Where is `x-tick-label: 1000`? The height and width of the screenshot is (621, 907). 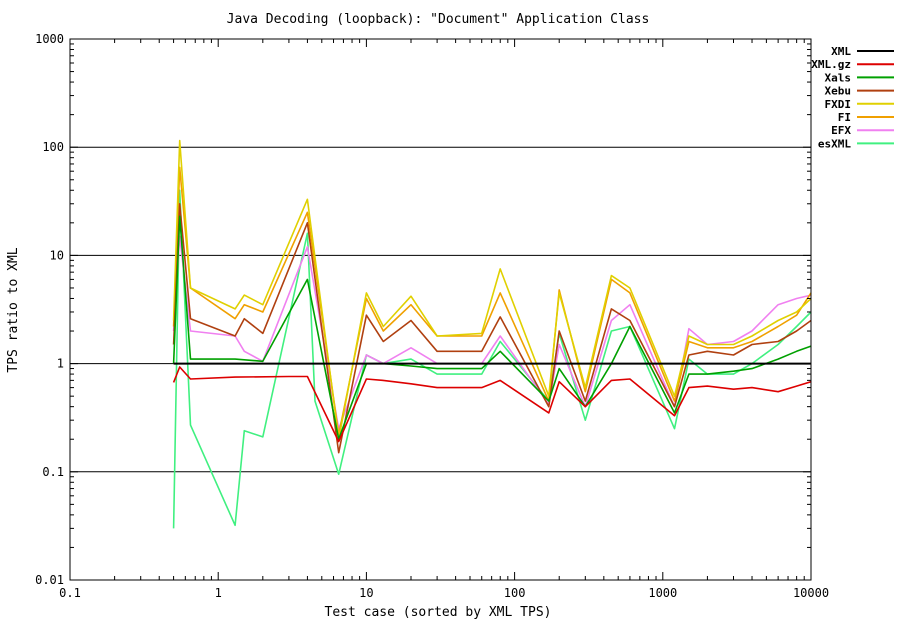
x-tick-label: 1000 is located at coordinates (662, 593).